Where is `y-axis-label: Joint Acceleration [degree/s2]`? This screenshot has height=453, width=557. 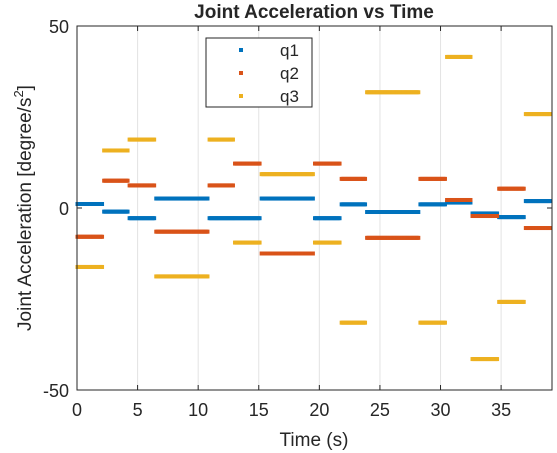
y-axis-label: Joint Acceleration [degree/s2] is located at coordinates (23, 208).